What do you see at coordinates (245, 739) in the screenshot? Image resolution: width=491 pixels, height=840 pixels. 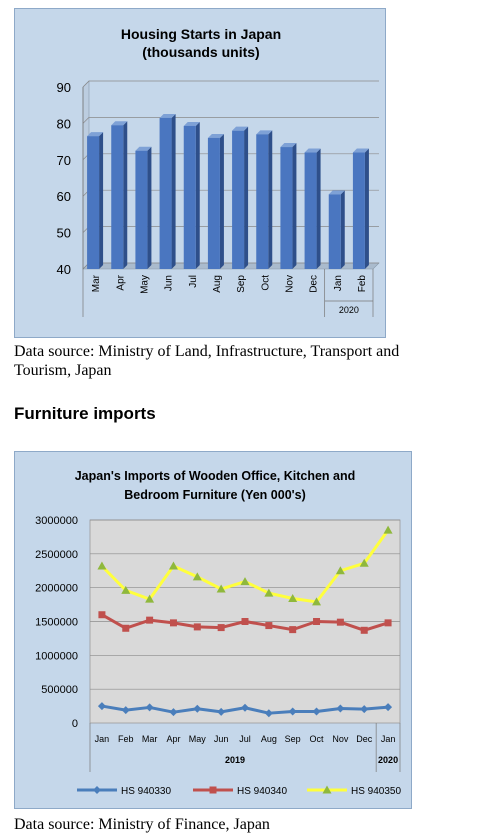 I see `chart2-xtick-label-6: Jul` at bounding box center [245, 739].